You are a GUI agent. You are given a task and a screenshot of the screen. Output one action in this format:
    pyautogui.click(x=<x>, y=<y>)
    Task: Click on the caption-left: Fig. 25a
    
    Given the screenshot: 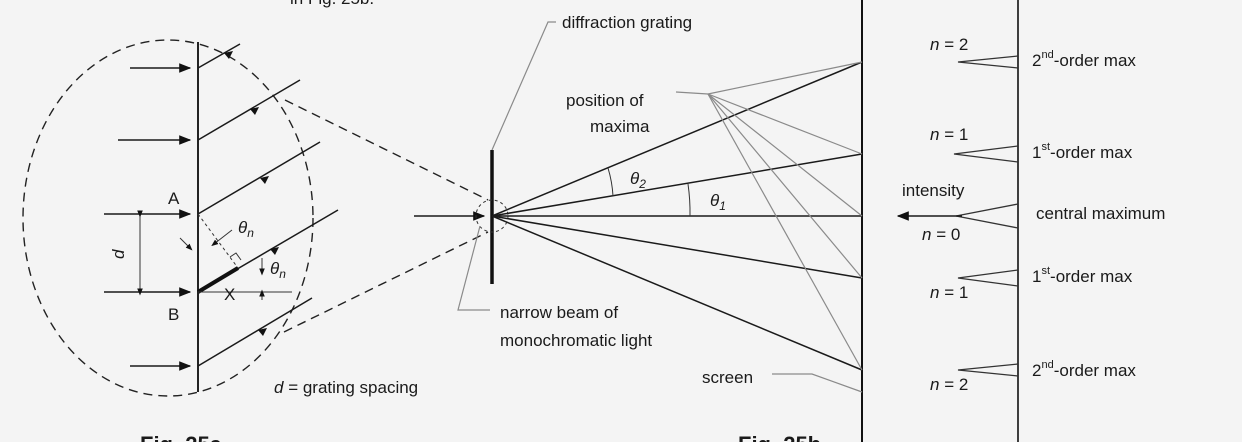 What is the action you would take?
    pyautogui.click(x=181, y=437)
    